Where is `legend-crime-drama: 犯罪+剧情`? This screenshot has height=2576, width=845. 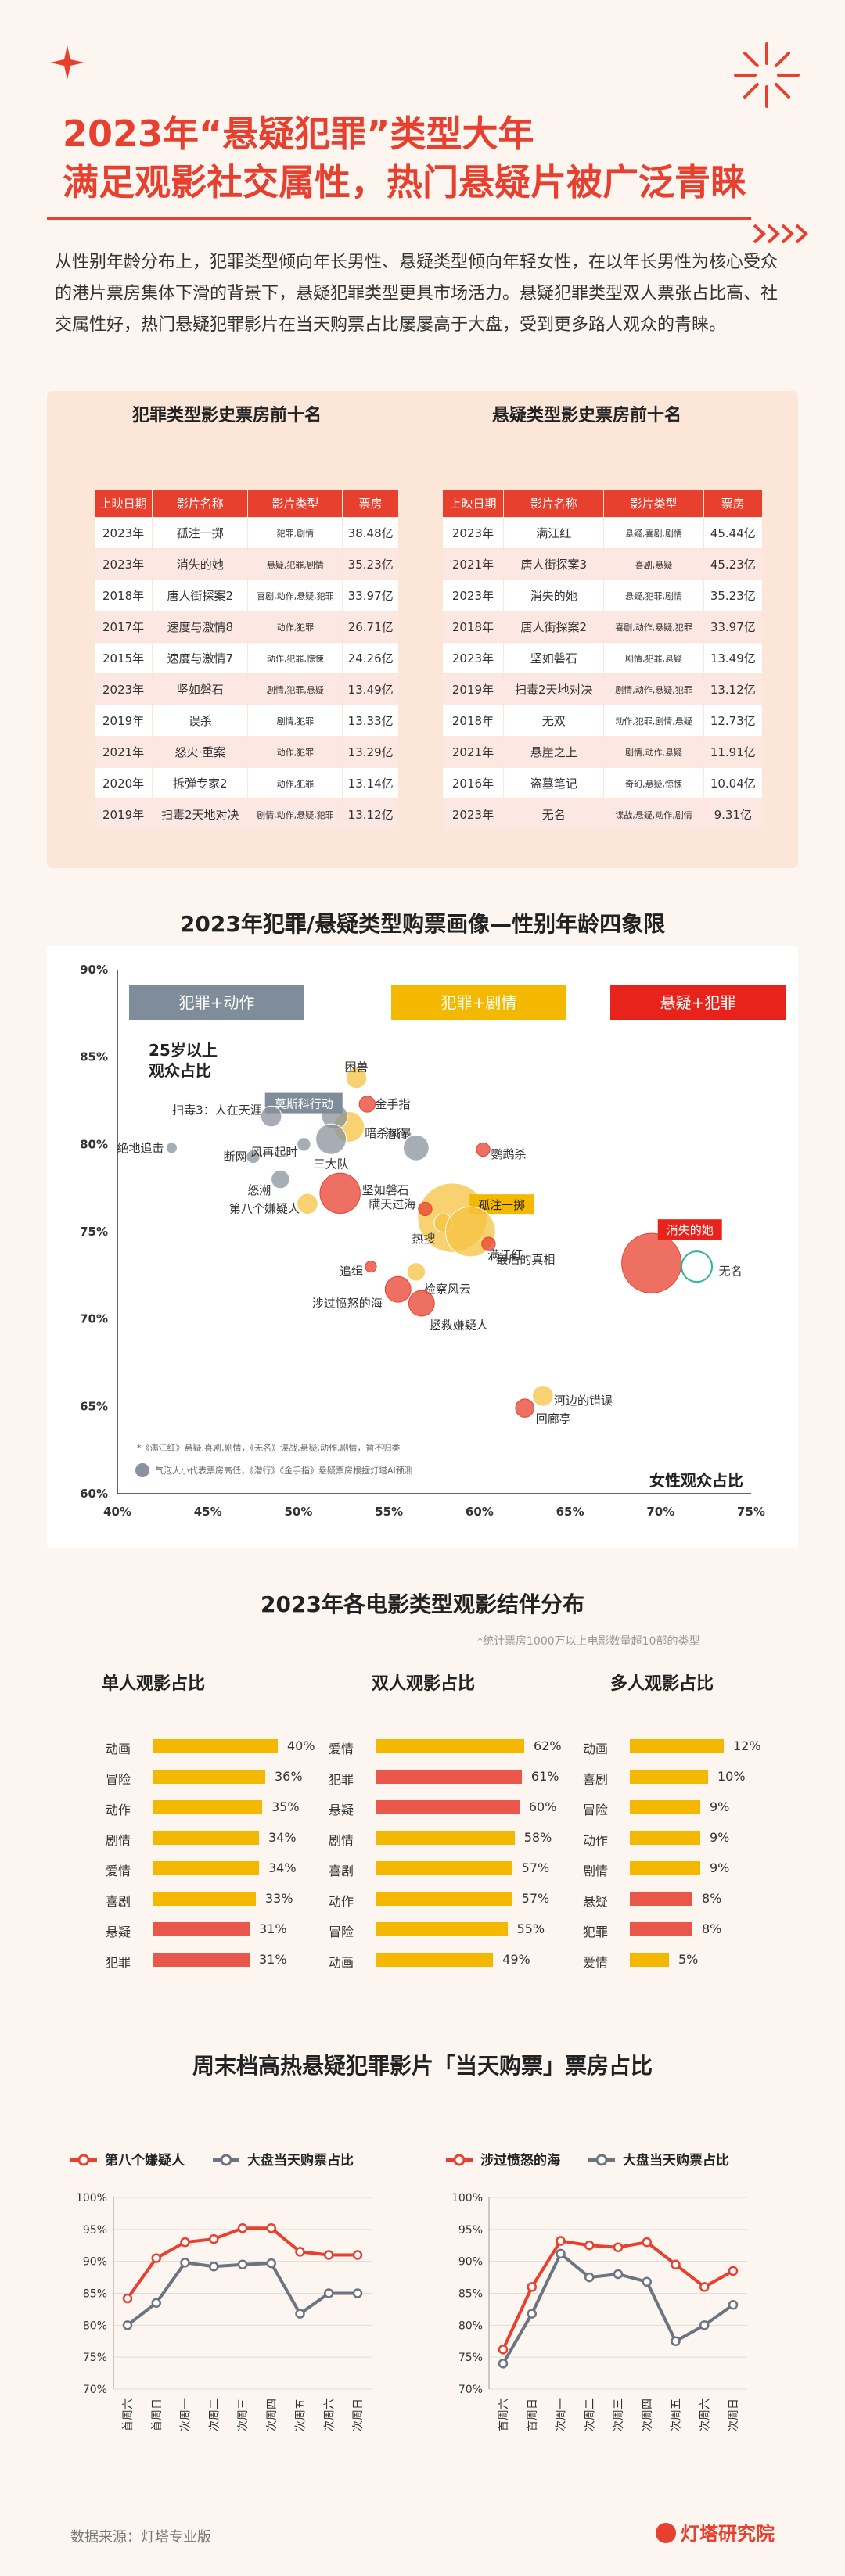 legend-crime-drama: 犯罪+剧情 is located at coordinates (479, 1003).